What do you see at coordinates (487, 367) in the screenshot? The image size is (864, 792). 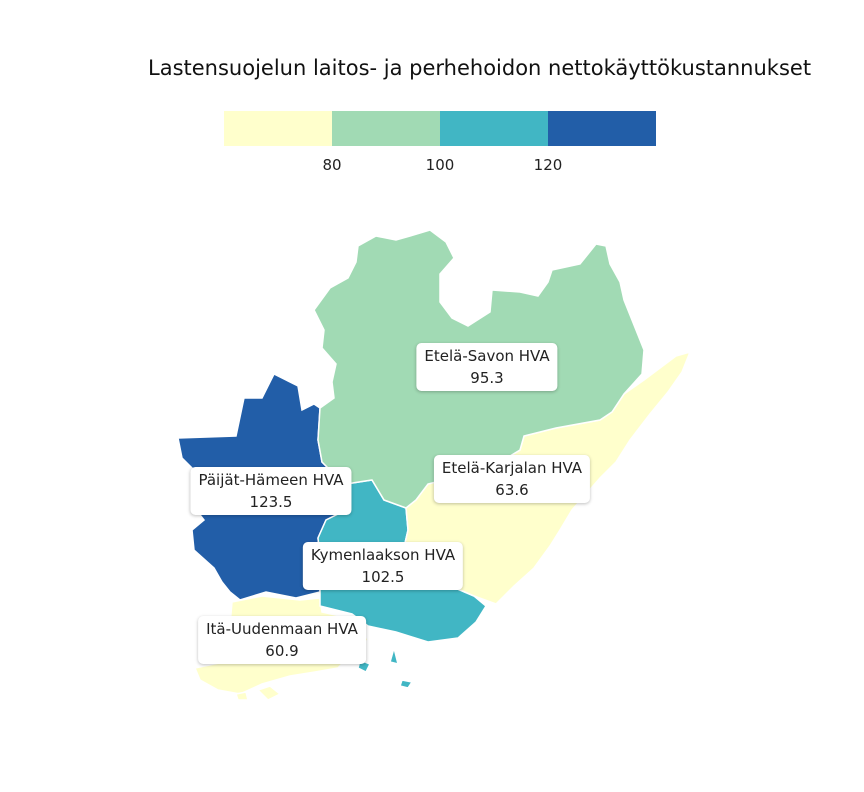 I see `region-label-etela-savo: Etelä-Savon HVA 95.3` at bounding box center [487, 367].